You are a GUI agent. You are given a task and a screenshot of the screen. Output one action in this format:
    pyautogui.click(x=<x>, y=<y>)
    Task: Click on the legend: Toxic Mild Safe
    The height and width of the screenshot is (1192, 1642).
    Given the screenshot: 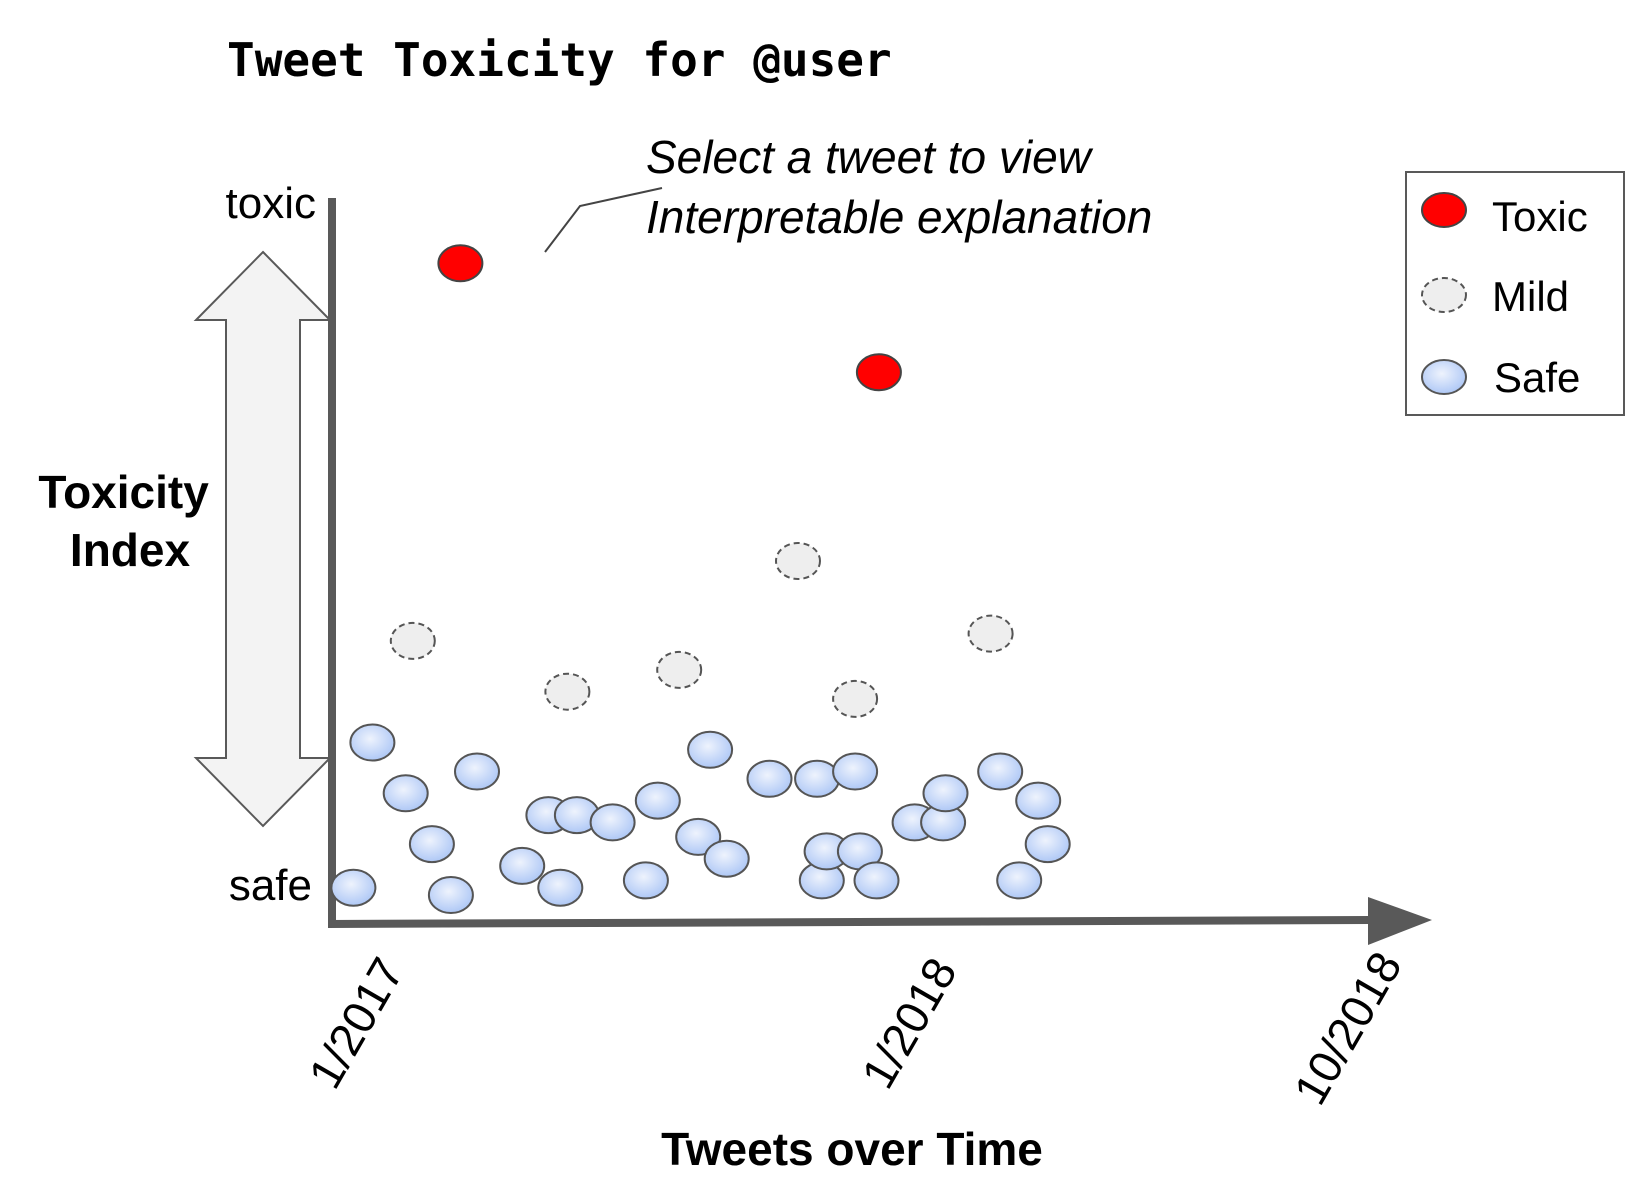 What is the action you would take?
    pyautogui.click(x=1515, y=293)
    